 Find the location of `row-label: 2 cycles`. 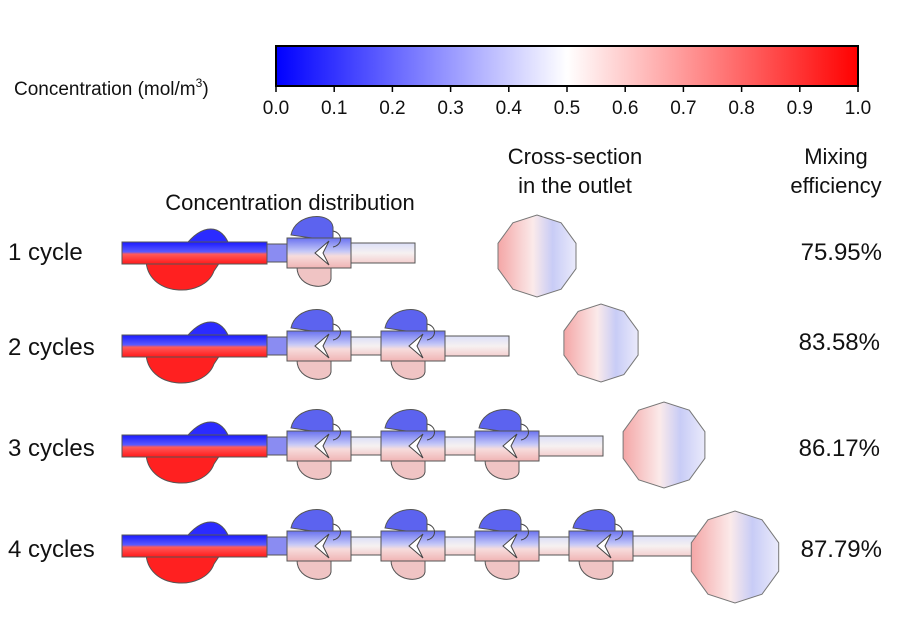

row-label: 2 cycles is located at coordinates (51, 347).